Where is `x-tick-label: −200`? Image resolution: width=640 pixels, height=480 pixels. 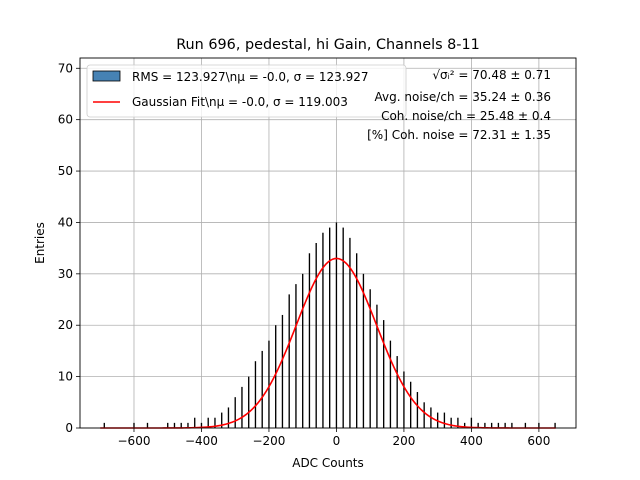
x-tick-label: −200 is located at coordinates (268, 441).